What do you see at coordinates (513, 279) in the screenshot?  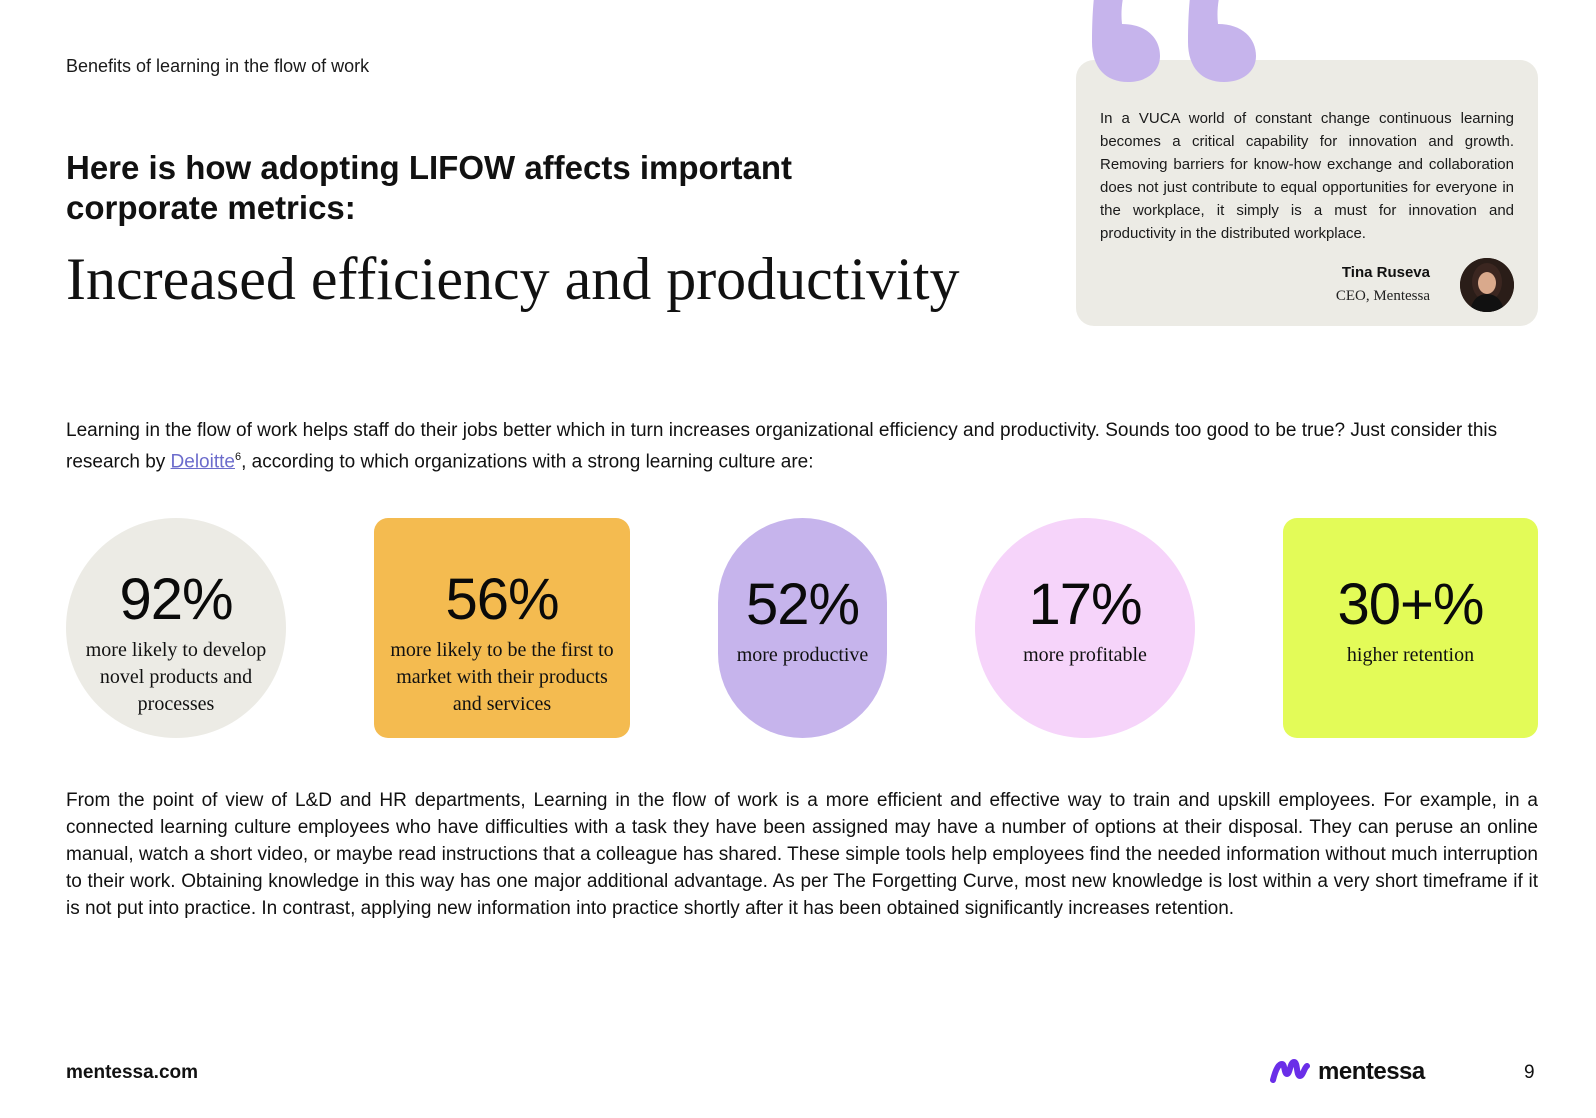 I see `page-title: Increased efficiency and productivity` at bounding box center [513, 279].